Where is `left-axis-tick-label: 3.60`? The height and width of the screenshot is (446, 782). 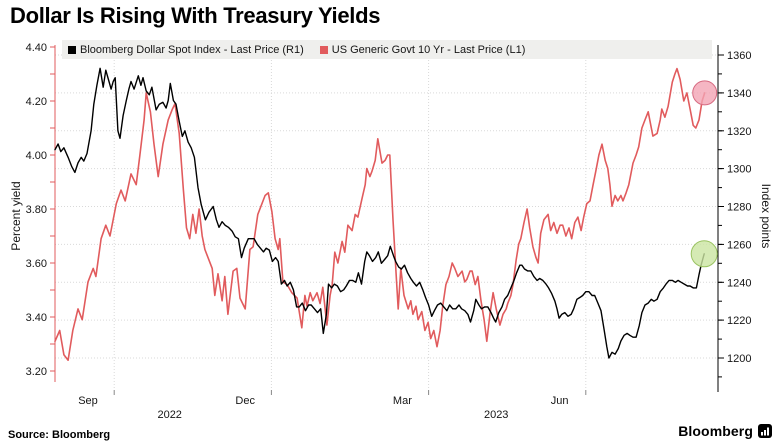 left-axis-tick-label: 3.60 is located at coordinates (36, 264).